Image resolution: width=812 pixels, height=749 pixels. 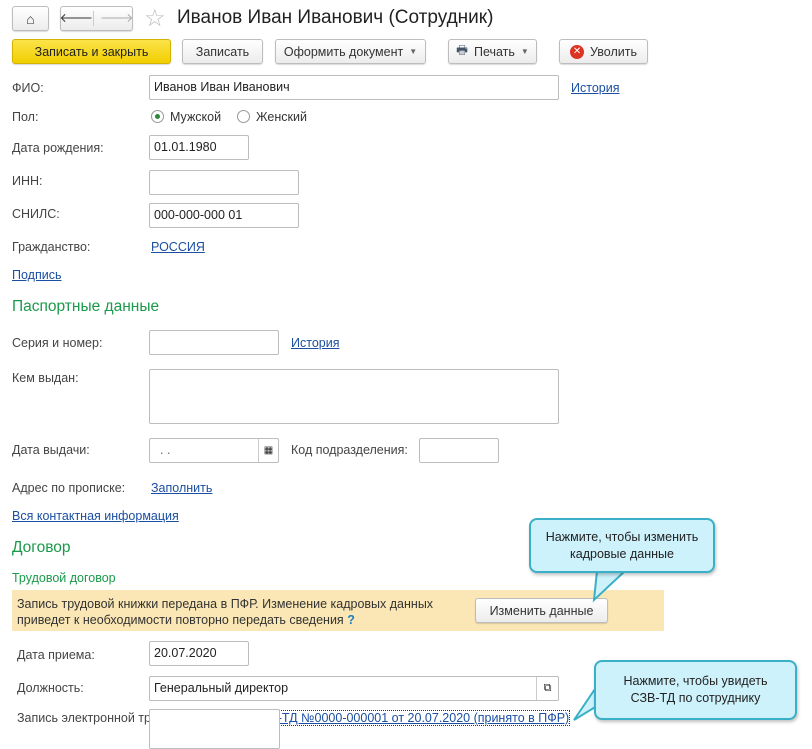 What do you see at coordinates (613, 51) in the screenshot?
I see `dismiss-label: Уволить` at bounding box center [613, 51].